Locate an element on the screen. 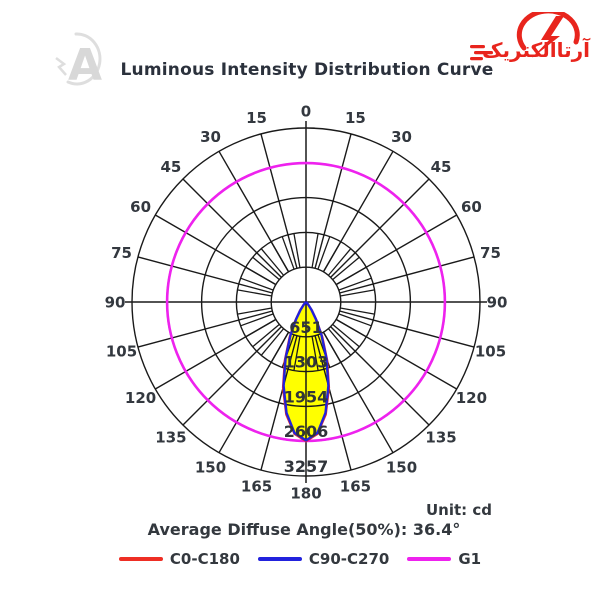 The height and width of the screenshot is (600, 600). watermark-letter: A is located at coordinates (85, 65).